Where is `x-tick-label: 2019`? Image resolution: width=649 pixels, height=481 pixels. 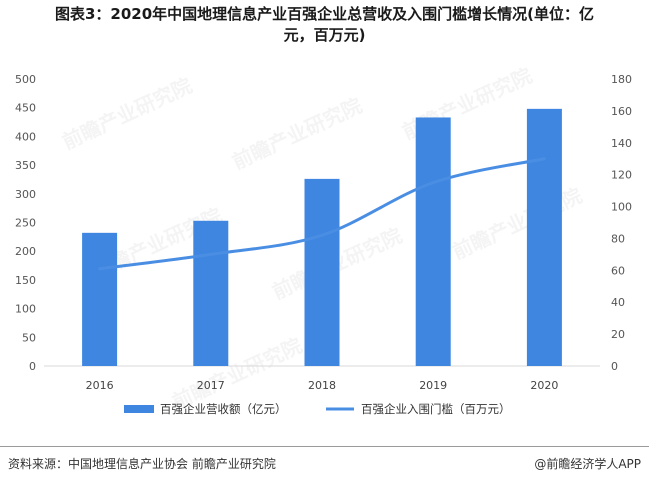
x-tick-label: 2019 is located at coordinates (433, 385).